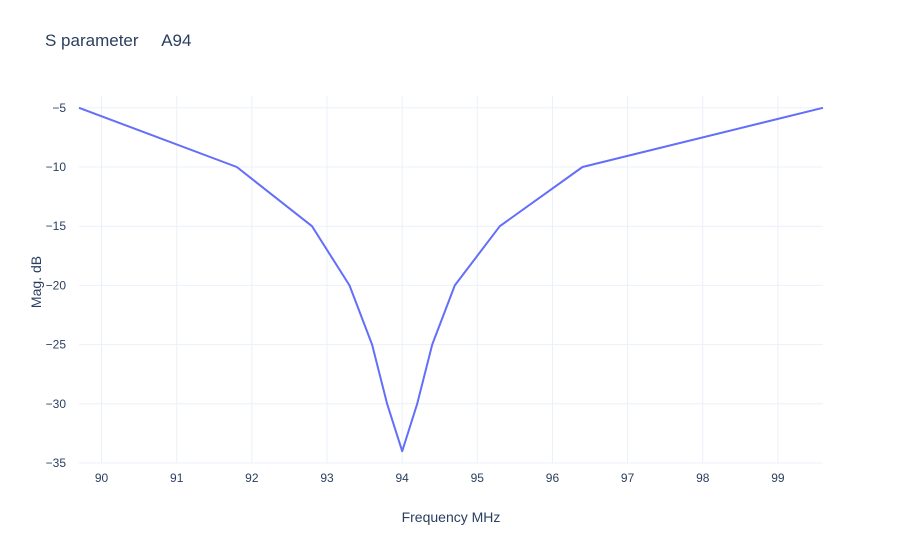 The image size is (903, 546). I want to click on x-tick-label: 94, so click(402, 478).